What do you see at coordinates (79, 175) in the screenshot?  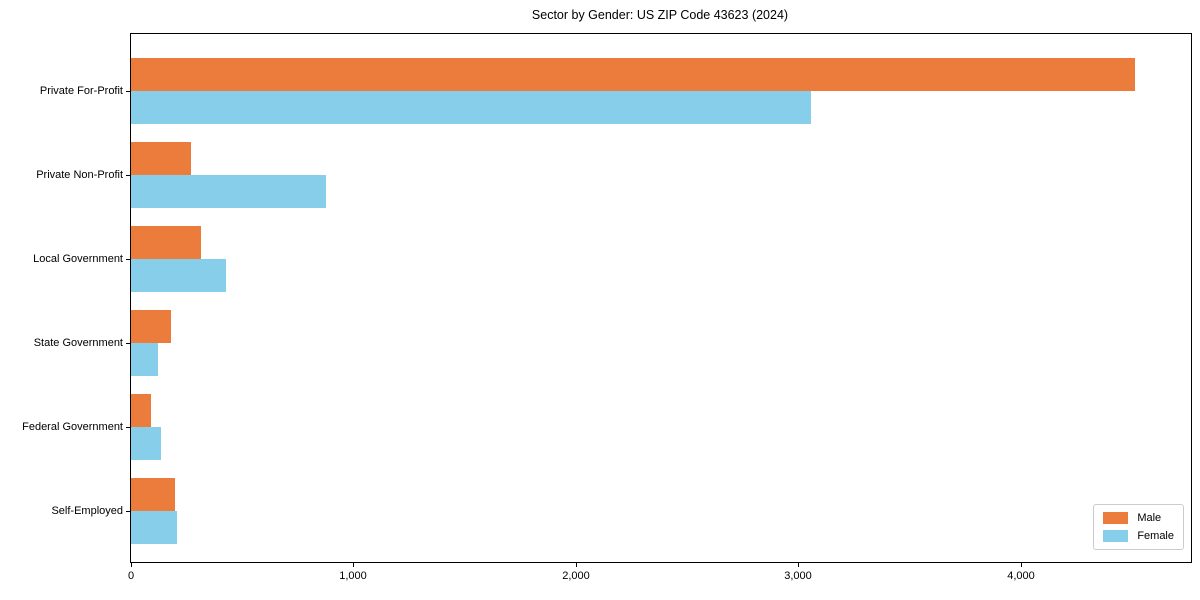 I see `y-axis-label: Private Non-Profit` at bounding box center [79, 175].